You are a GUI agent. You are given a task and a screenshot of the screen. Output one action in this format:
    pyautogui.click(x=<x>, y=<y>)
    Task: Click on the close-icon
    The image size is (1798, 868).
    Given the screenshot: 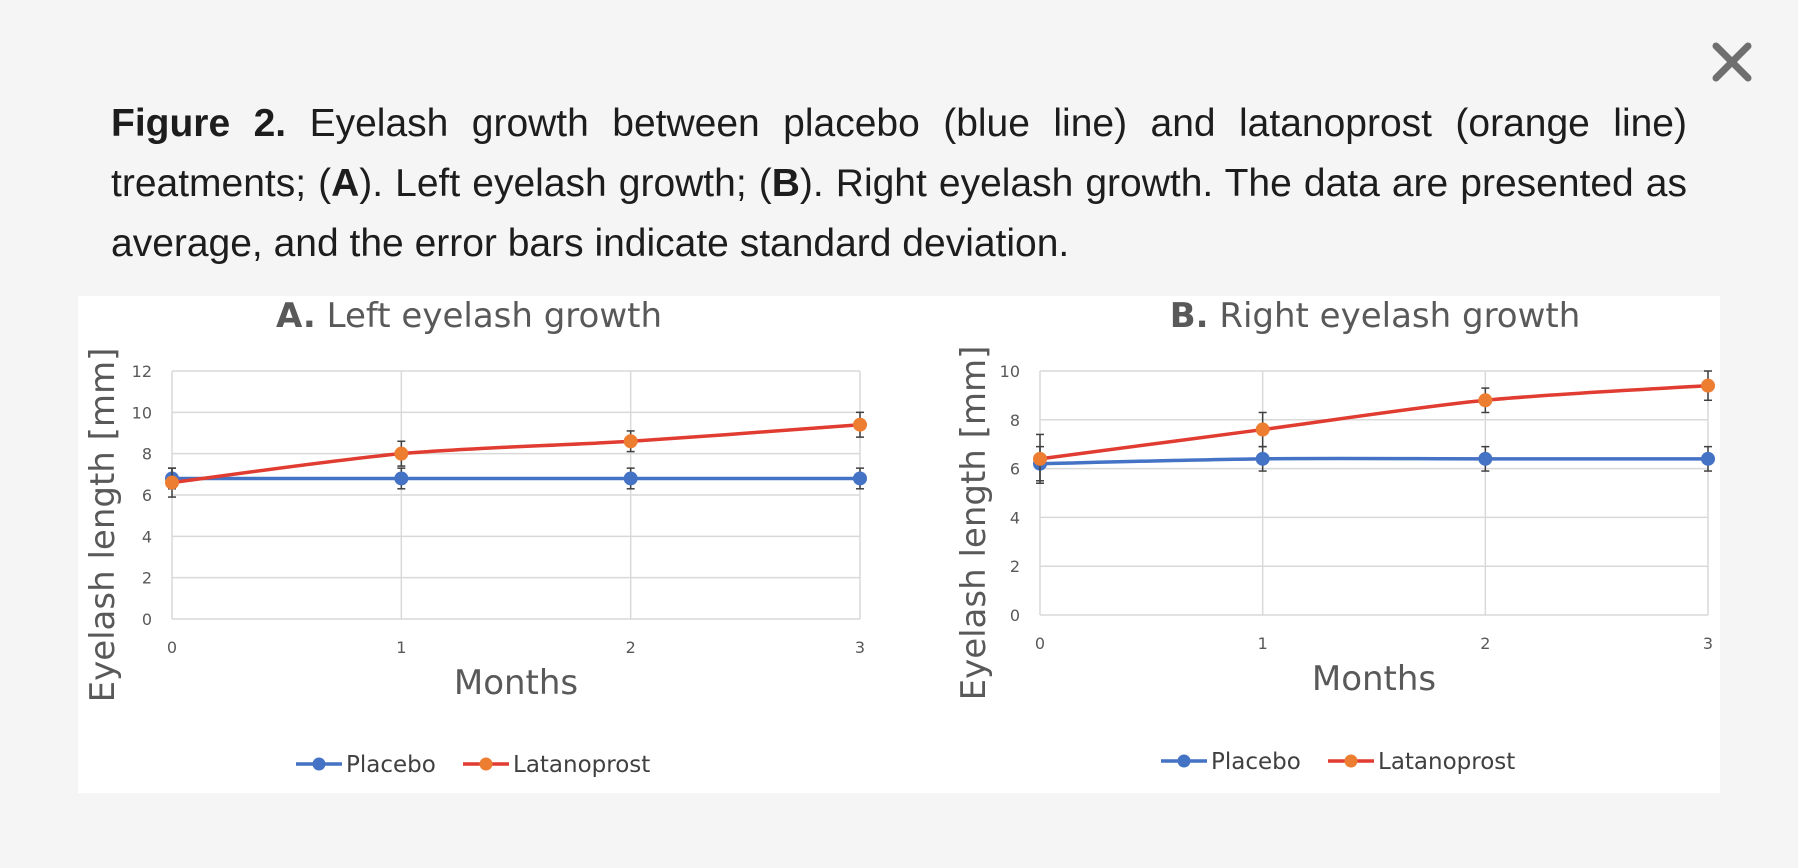 What is the action you would take?
    pyautogui.click(x=1732, y=62)
    